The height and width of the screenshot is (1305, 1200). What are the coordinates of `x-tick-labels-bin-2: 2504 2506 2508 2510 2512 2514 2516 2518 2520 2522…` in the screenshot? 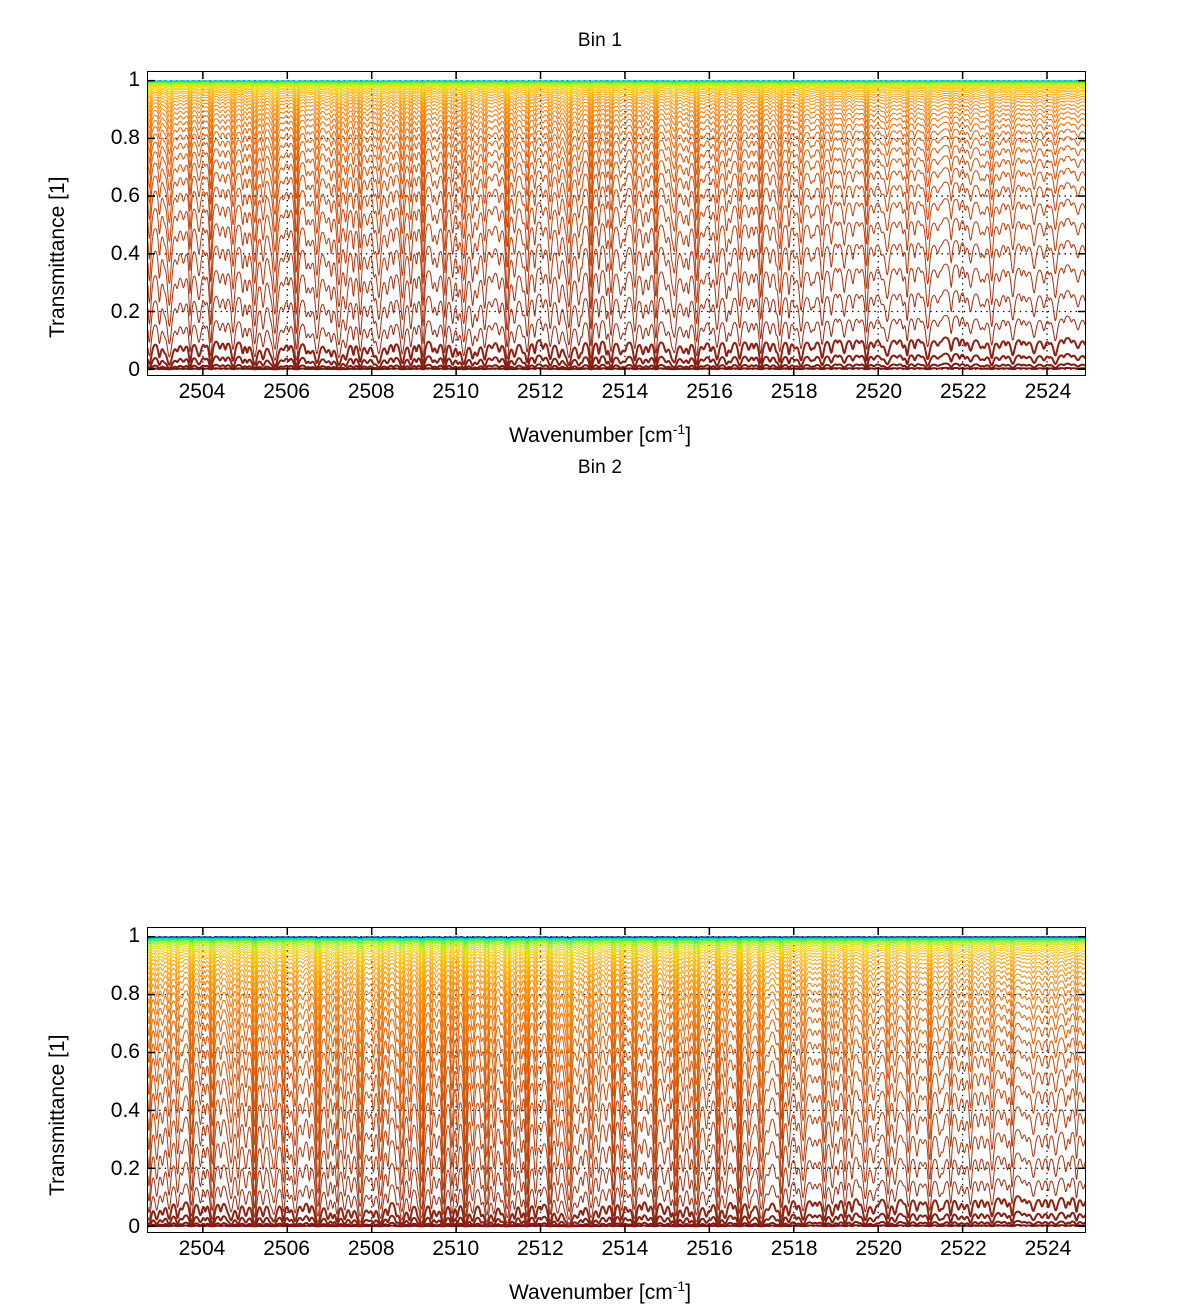 It's located at (600, 1251).